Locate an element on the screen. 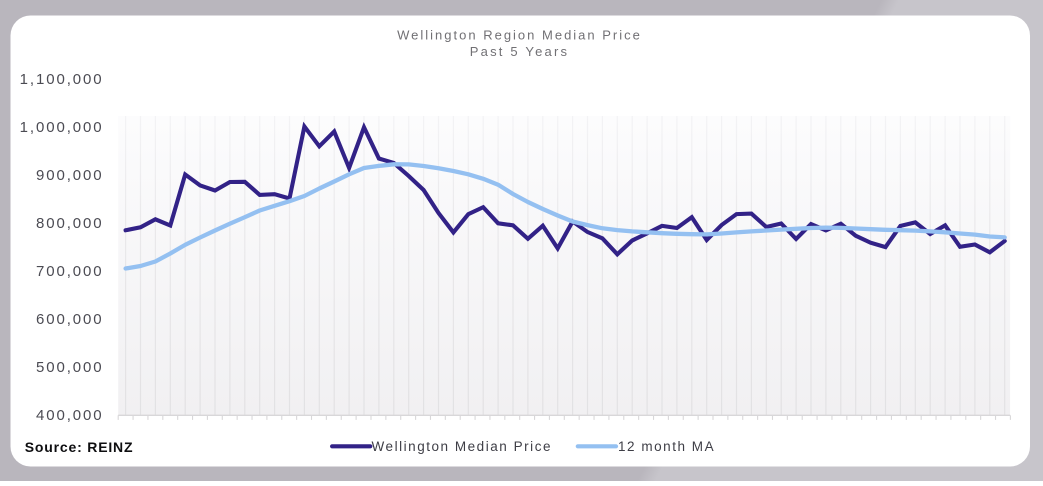 This screenshot has height=486, width=1043. svg-text: Past 5 Years is located at coordinates (519, 51).